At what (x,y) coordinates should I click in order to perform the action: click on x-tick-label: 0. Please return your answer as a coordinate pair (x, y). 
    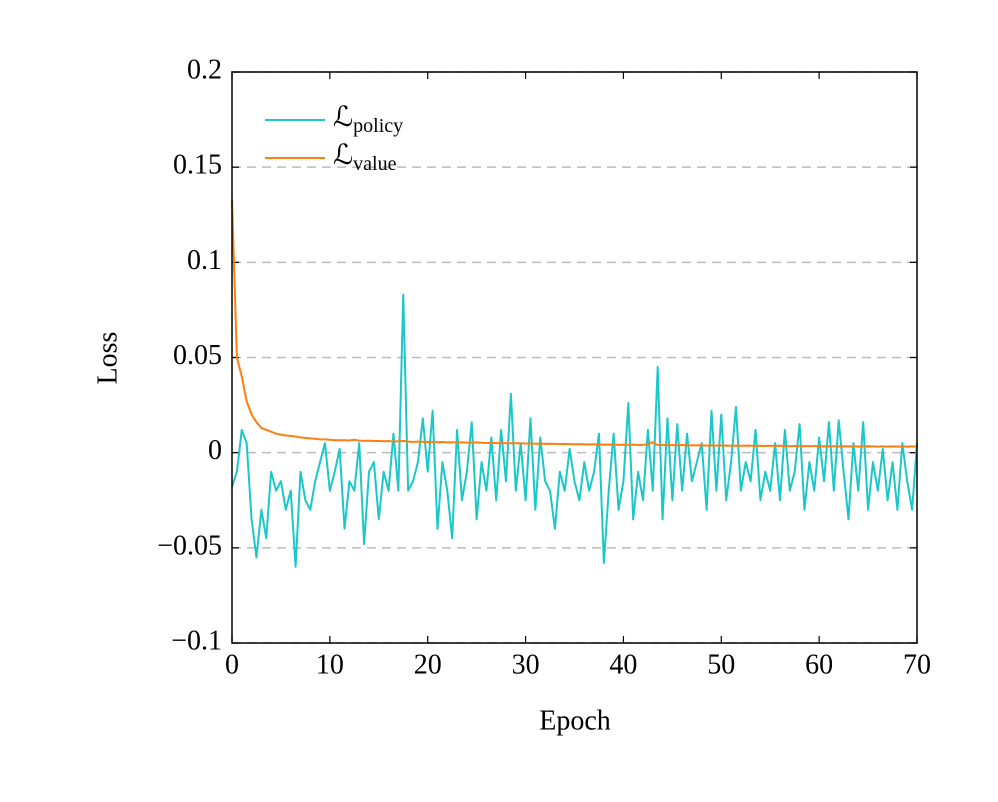
    Looking at the image, I should click on (232, 664).